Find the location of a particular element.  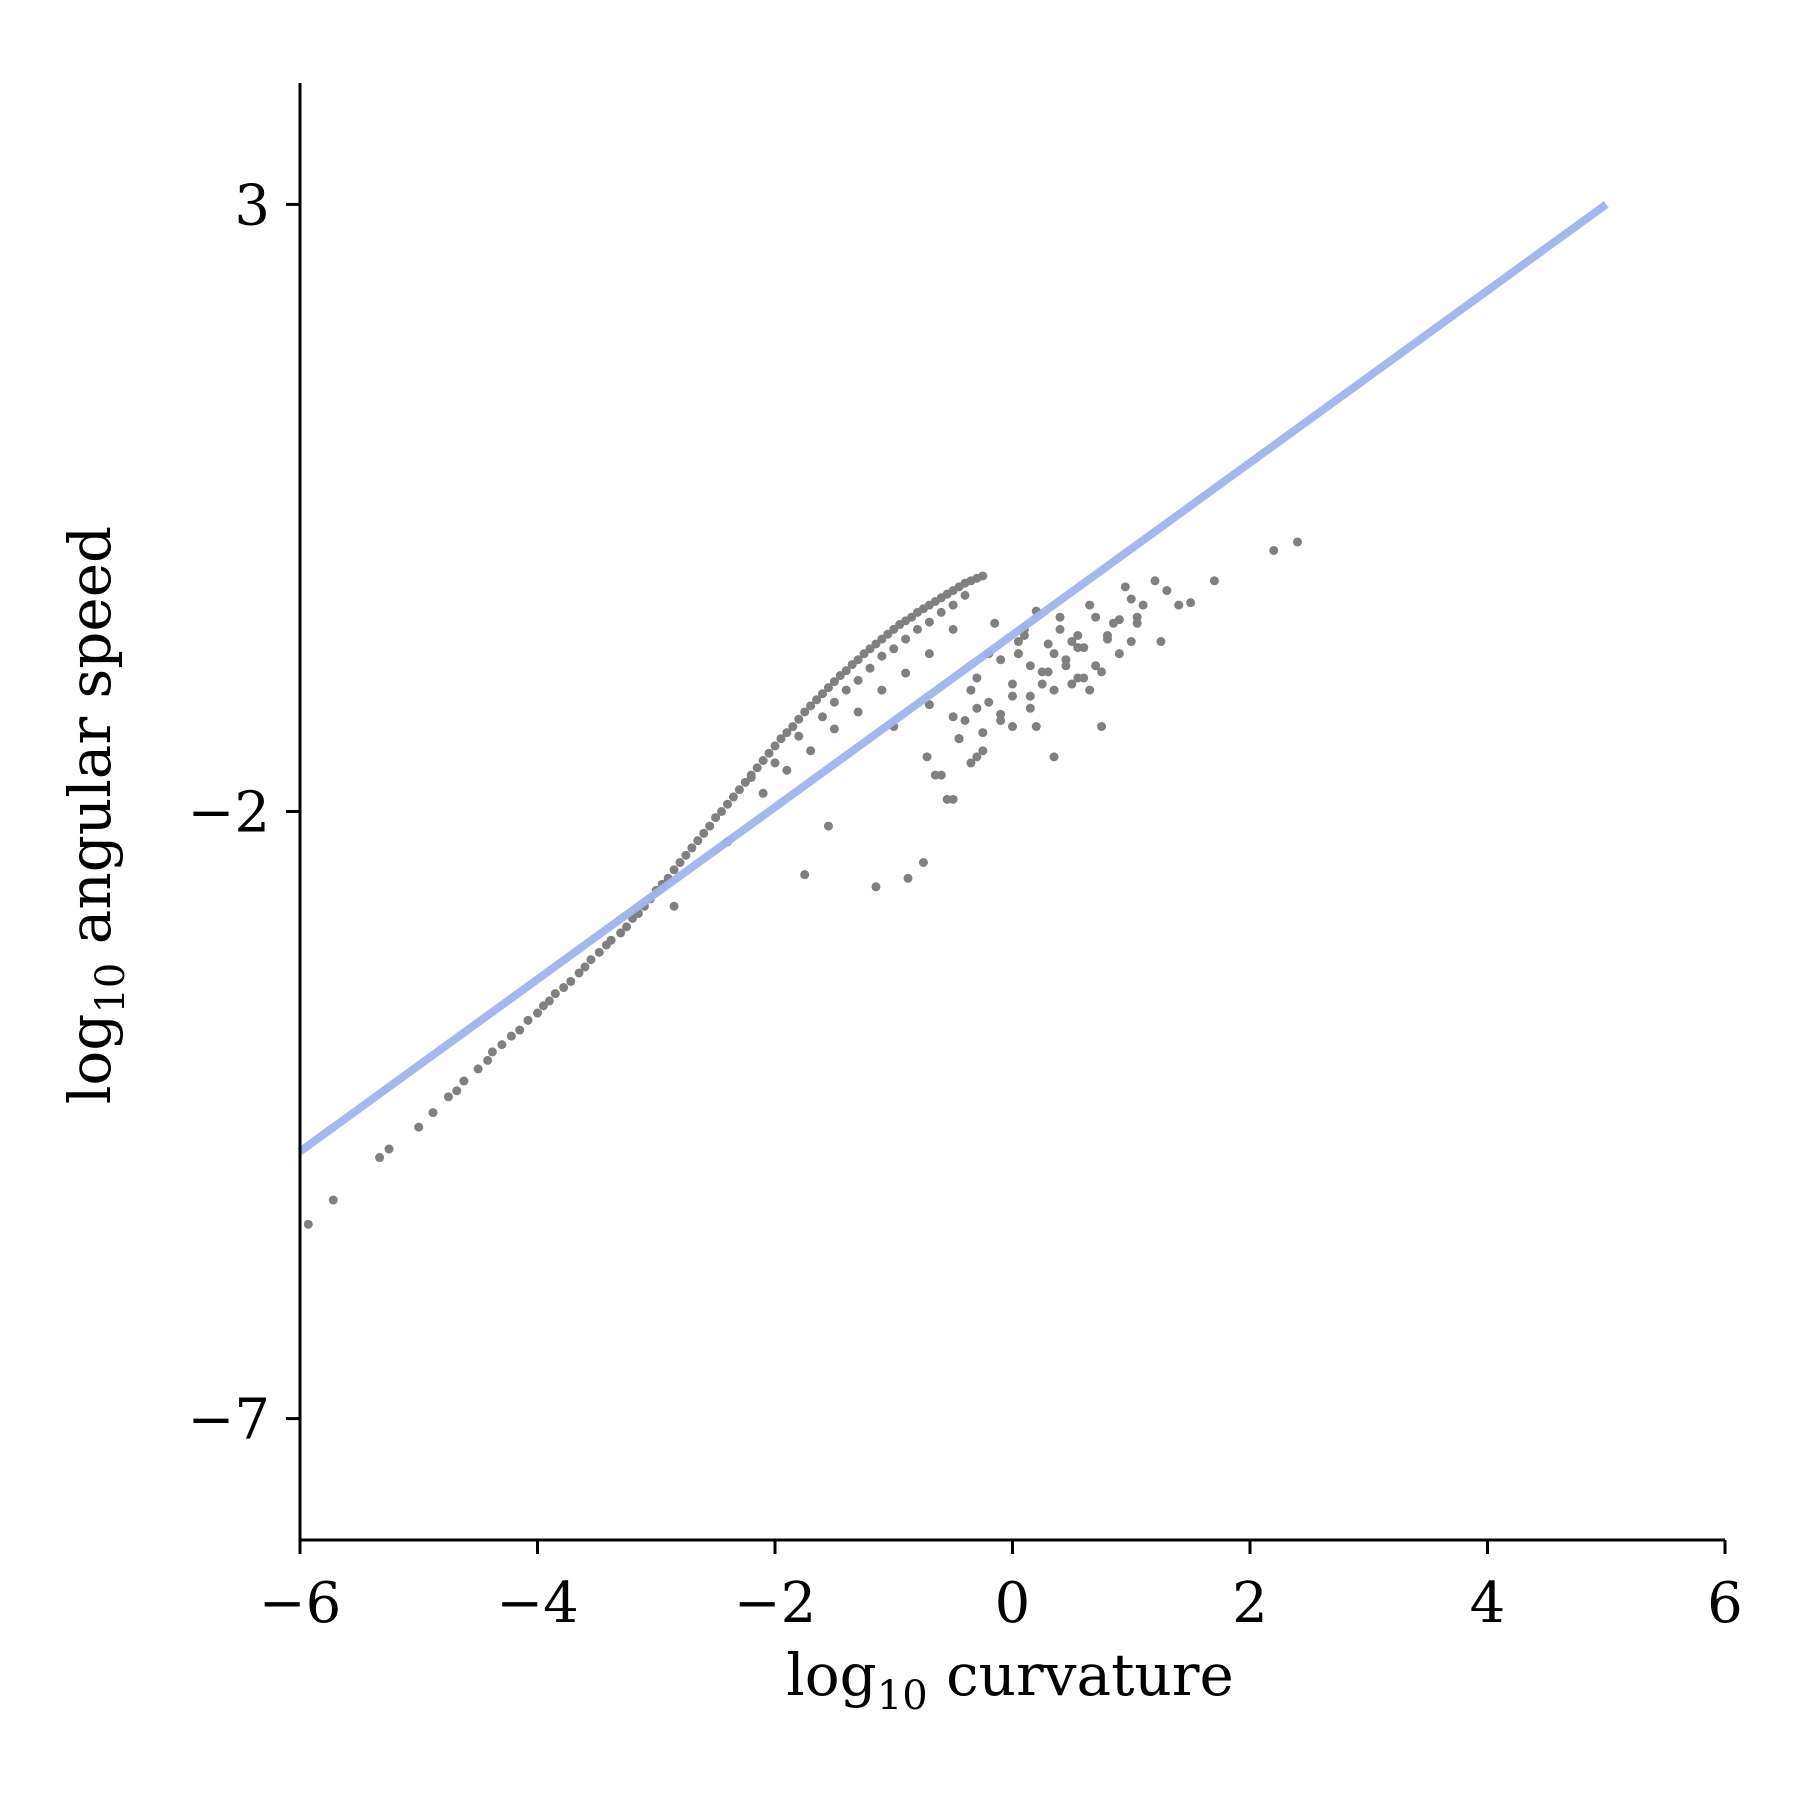

y-tick-label: 3 is located at coordinates (252, 205).